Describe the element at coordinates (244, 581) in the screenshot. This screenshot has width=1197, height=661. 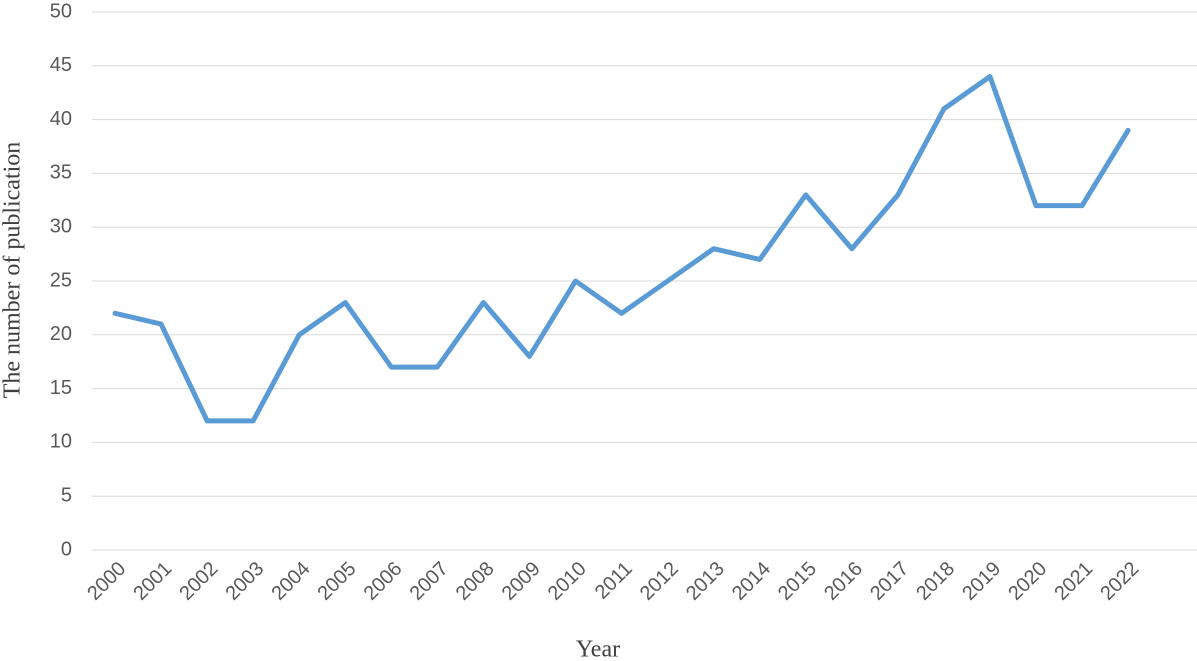
I see `x-tick-label: 2003` at that location.